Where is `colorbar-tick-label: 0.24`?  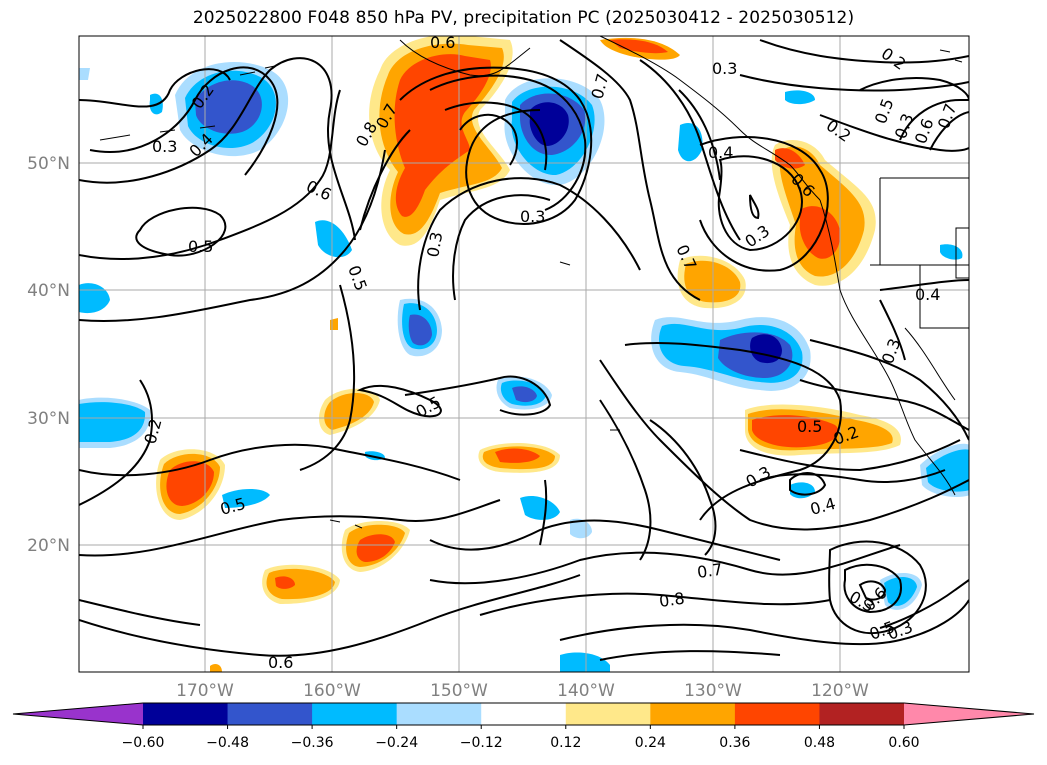 colorbar-tick-label: 0.24 is located at coordinates (650, 743).